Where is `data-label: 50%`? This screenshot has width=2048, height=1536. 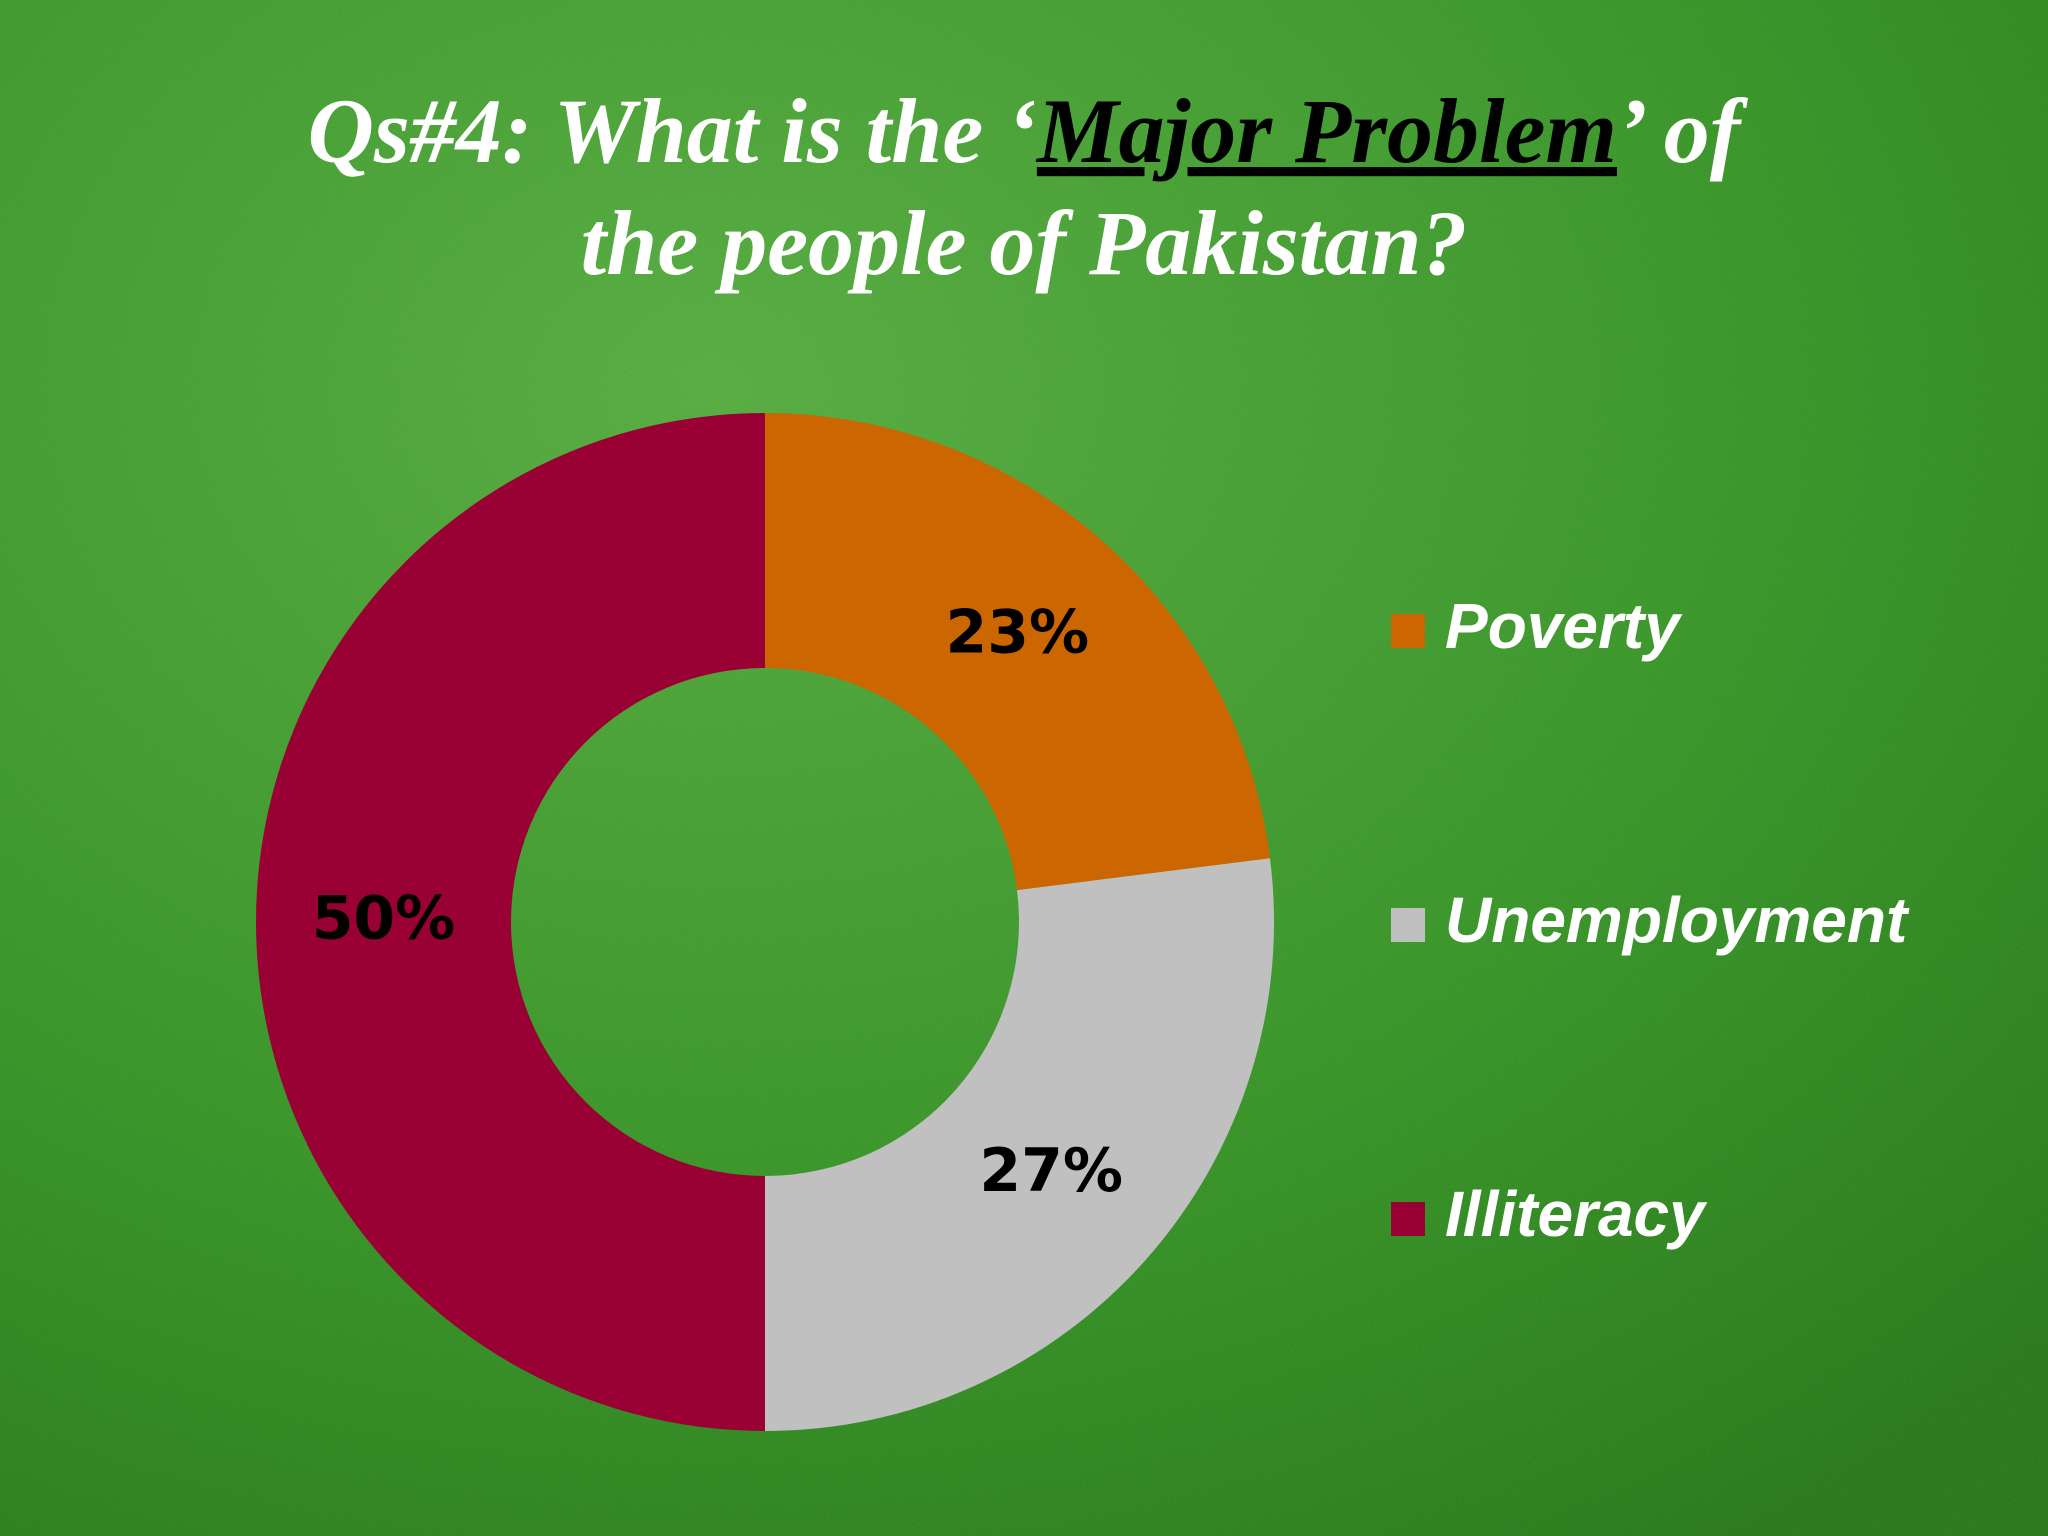
data-label: 50% is located at coordinates (384, 919).